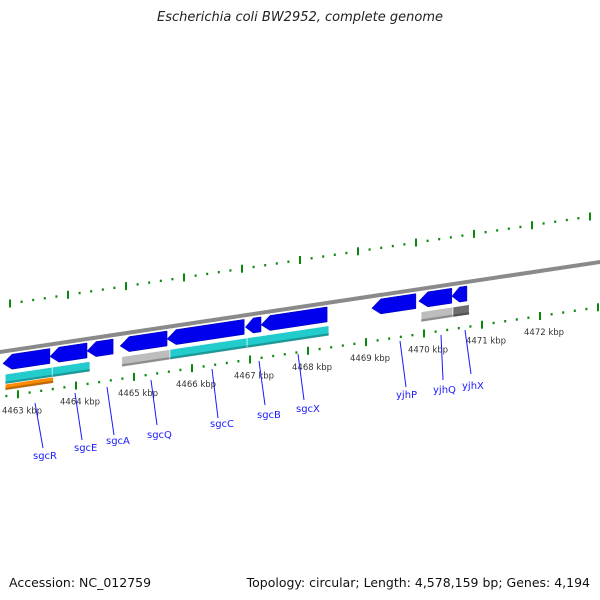  What do you see at coordinates (80, 403) in the screenshot?
I see `tick-label: 4464 kbp` at bounding box center [80, 403].